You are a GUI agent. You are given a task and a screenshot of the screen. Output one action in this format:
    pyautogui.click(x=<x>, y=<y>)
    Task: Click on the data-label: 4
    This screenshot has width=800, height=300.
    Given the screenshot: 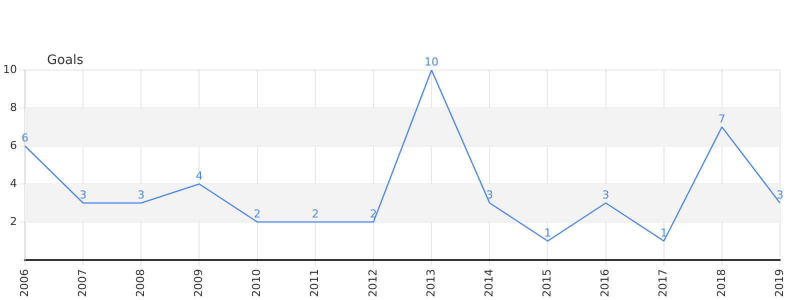 What is the action you would take?
    pyautogui.click(x=199, y=175)
    